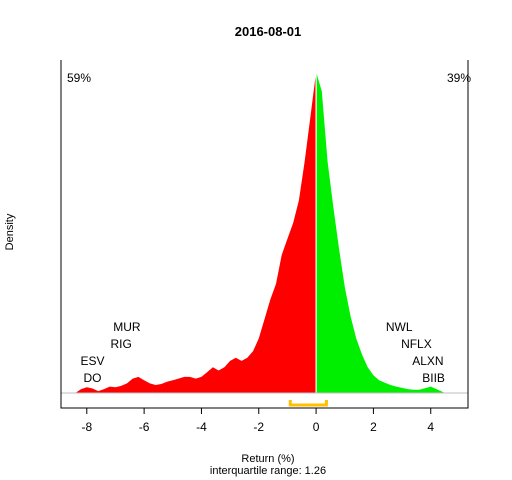 The image size is (512, 480). Describe the element at coordinates (121, 344) in the screenshot. I see `ticker-label-left: RIG` at that location.